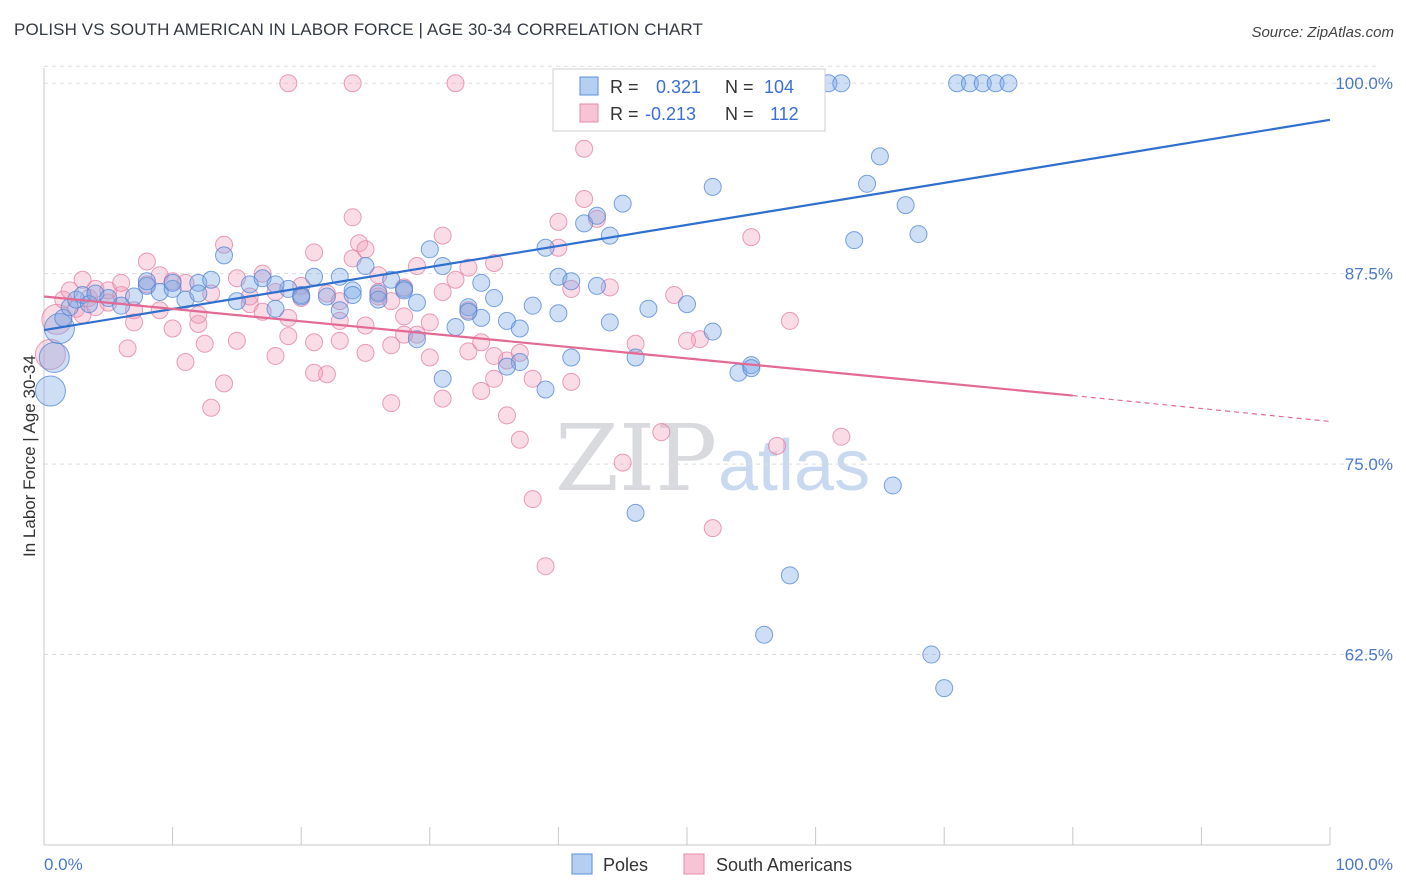 The image size is (1406, 892). Describe the element at coordinates (1364, 864) in the screenshot. I see `x-tick-label-end: 100.0%` at that location.